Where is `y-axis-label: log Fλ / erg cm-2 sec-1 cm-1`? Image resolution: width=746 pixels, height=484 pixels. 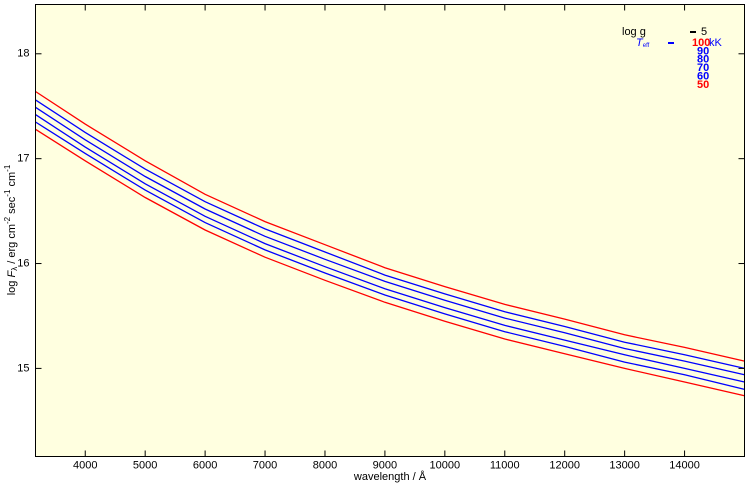 y-axis-label: log Fλ / erg cm-2 sec-1 cm-1 is located at coordinates (11, 229).